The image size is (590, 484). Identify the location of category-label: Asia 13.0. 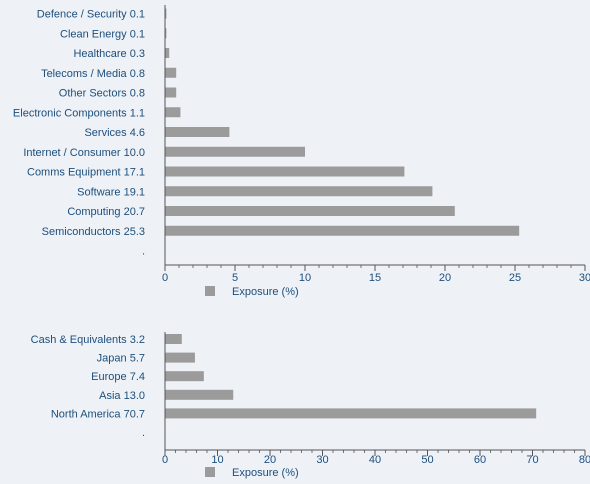
(122, 396).